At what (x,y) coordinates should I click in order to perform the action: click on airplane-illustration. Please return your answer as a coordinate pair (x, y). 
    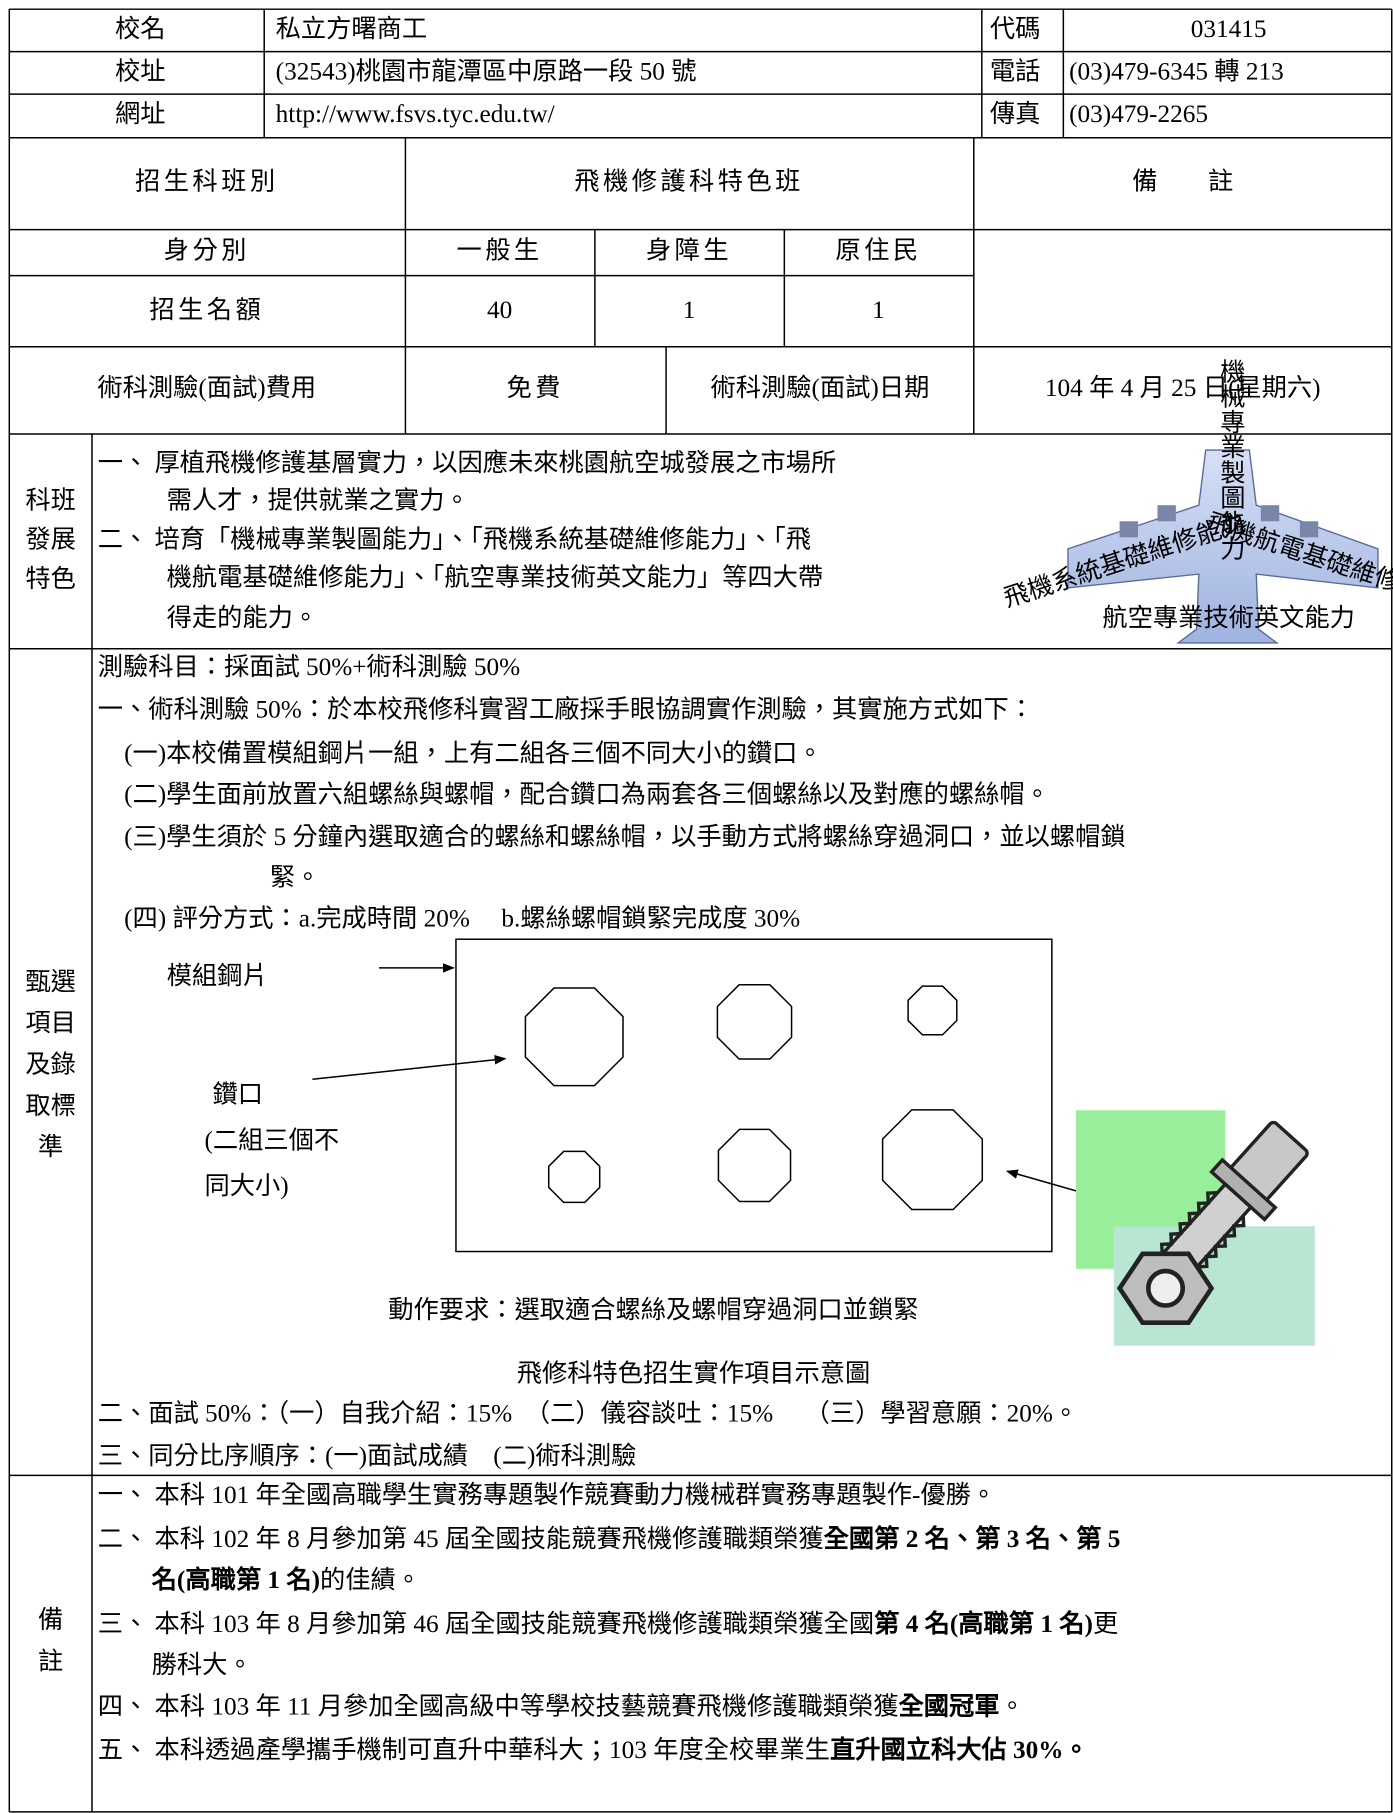
    Looking at the image, I should click on (1223, 546).